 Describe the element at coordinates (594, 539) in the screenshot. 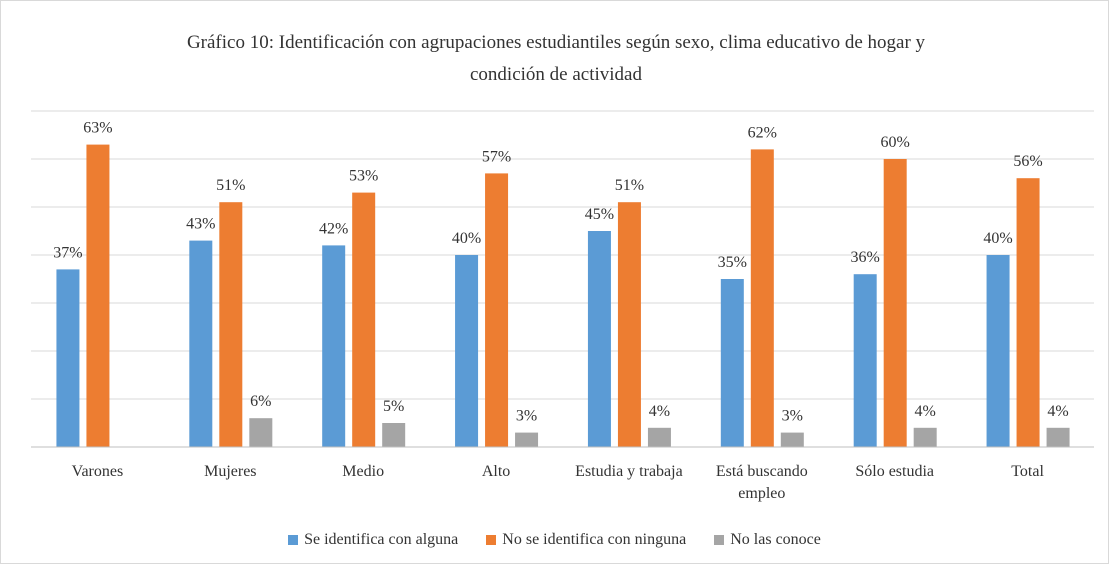

I see `legend-label: No se identifica con ninguna` at that location.